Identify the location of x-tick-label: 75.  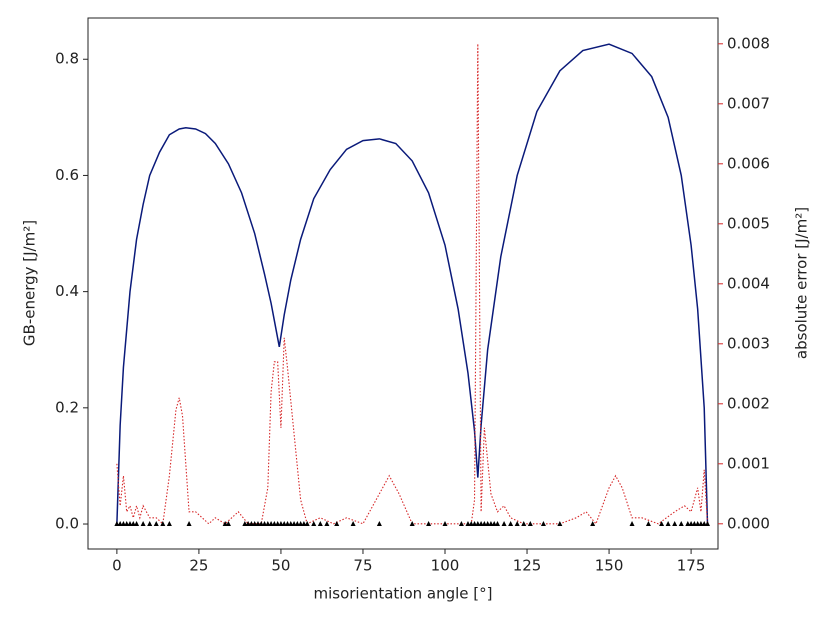
(362, 566).